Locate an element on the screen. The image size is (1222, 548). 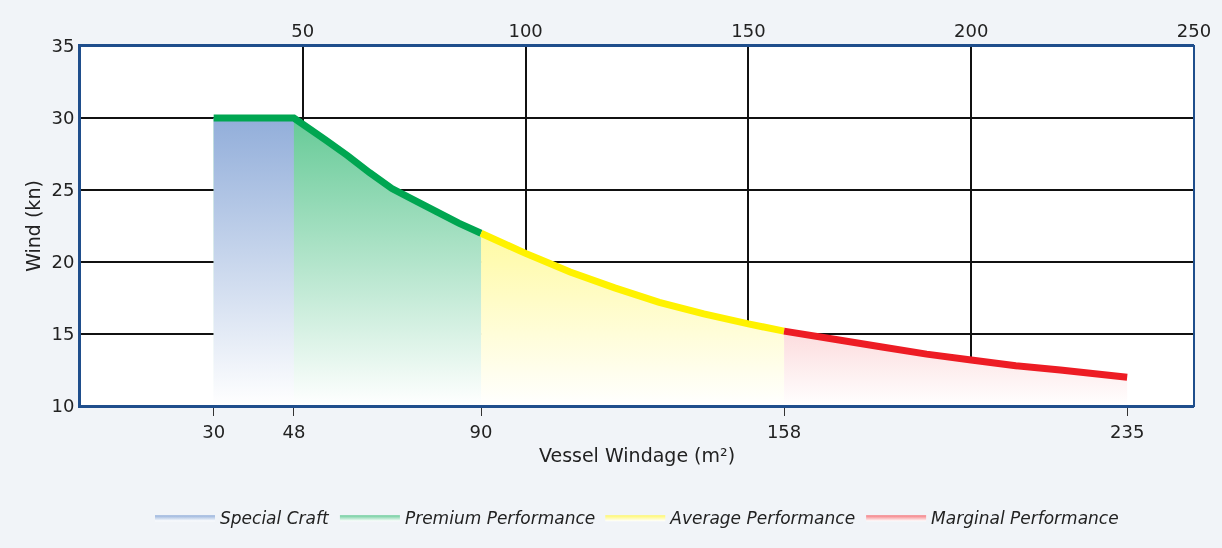
y-tick-label: 30 is located at coordinates (63, 118).